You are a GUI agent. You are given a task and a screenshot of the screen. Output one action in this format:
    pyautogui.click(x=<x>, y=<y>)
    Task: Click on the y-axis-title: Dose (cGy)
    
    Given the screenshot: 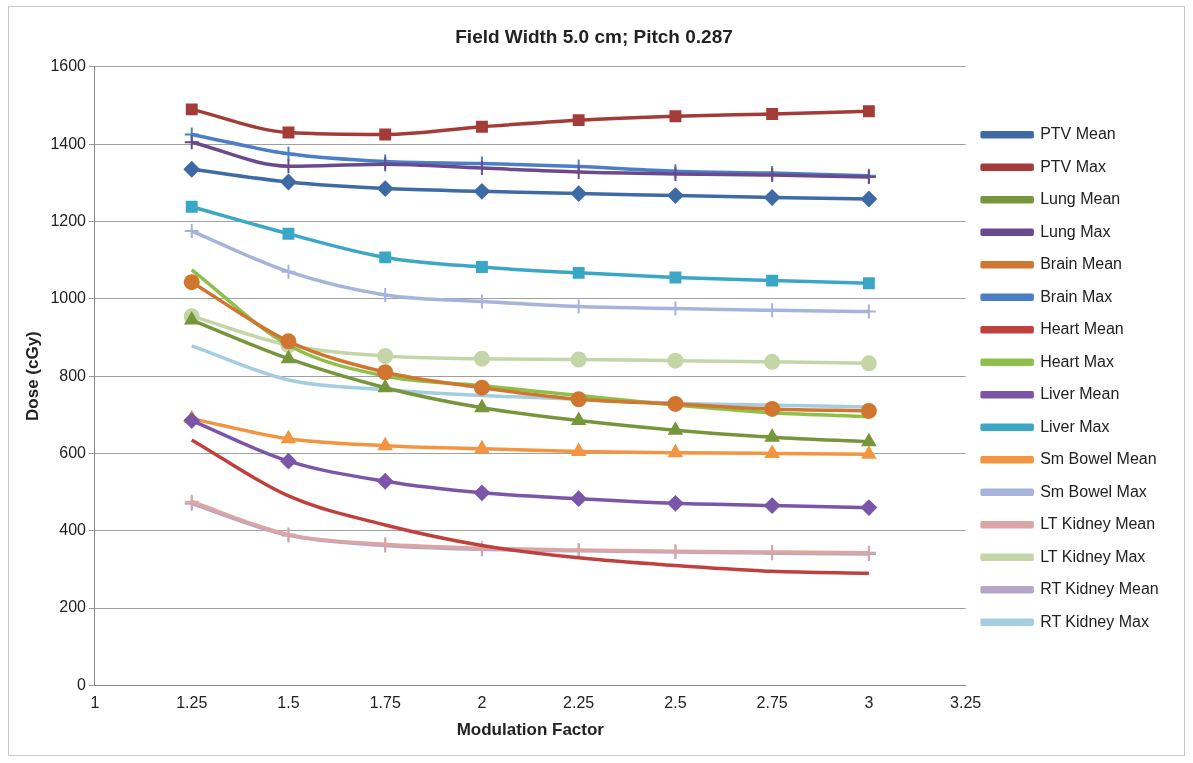 What is the action you would take?
    pyautogui.click(x=32, y=376)
    